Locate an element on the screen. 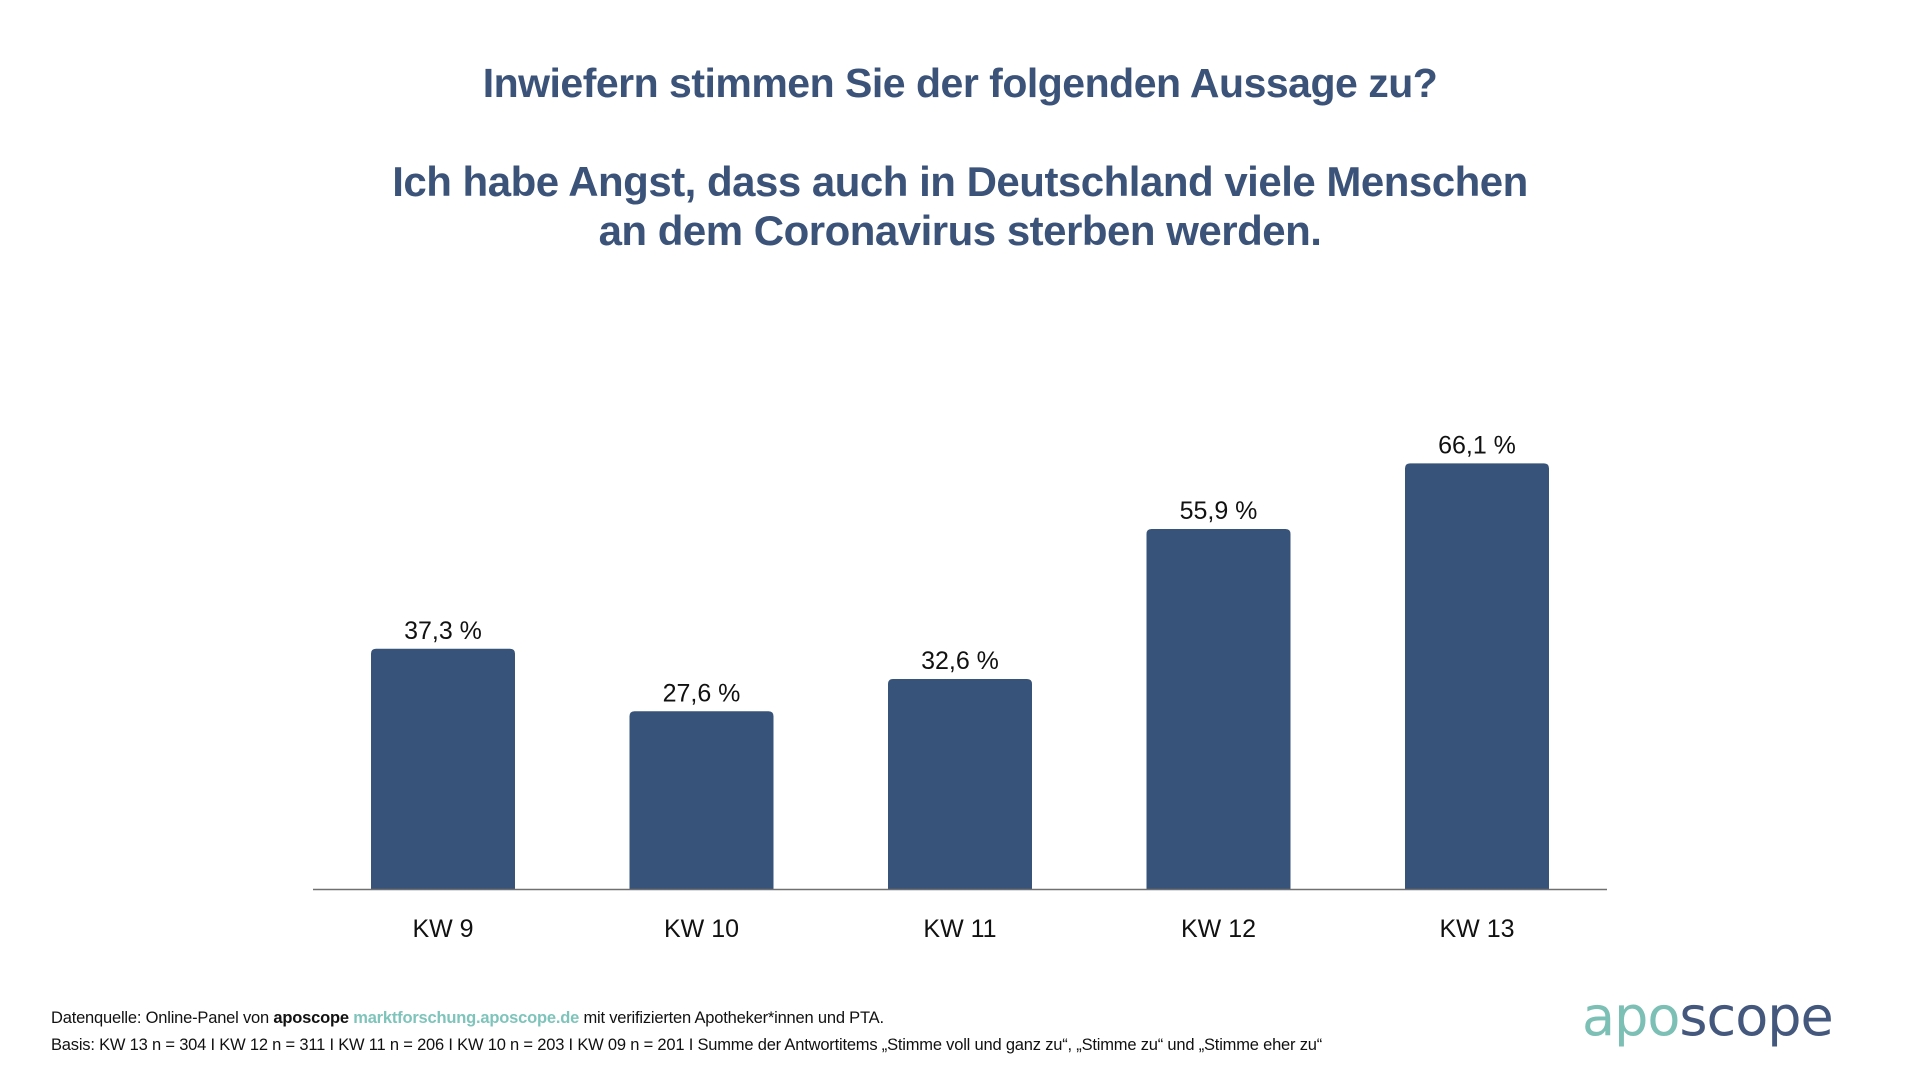 This screenshot has width=1920, height=1080. value-label: 32,6 % is located at coordinates (960, 661).